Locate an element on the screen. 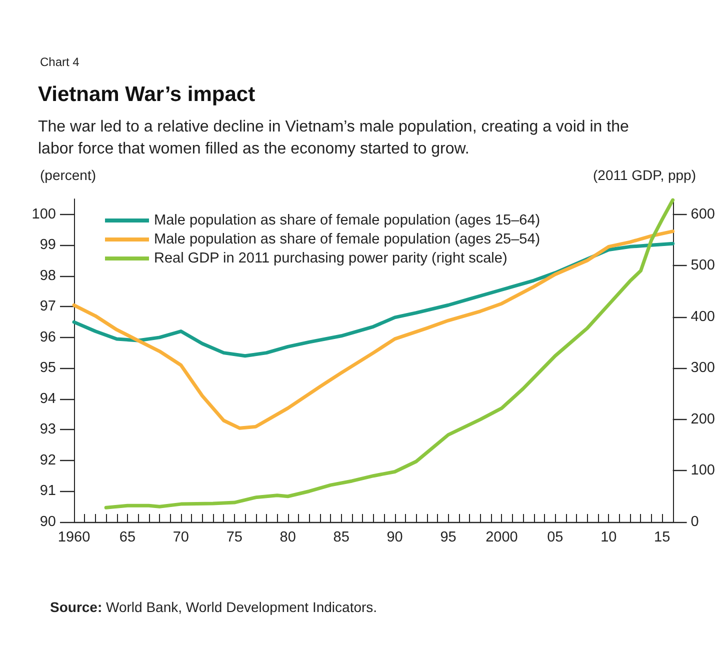 The width and height of the screenshot is (726, 672). y-tick-label: 94 is located at coordinates (48, 398).